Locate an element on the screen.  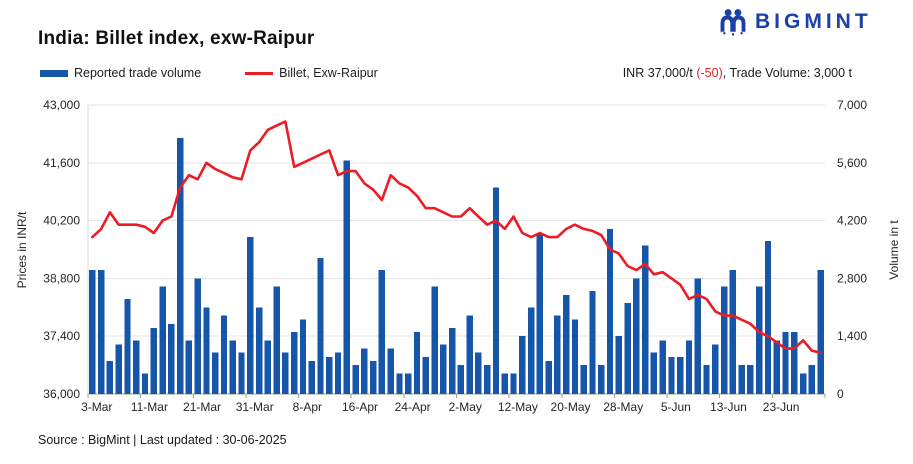
x-axis-label: 13-Jun is located at coordinates (728, 407).